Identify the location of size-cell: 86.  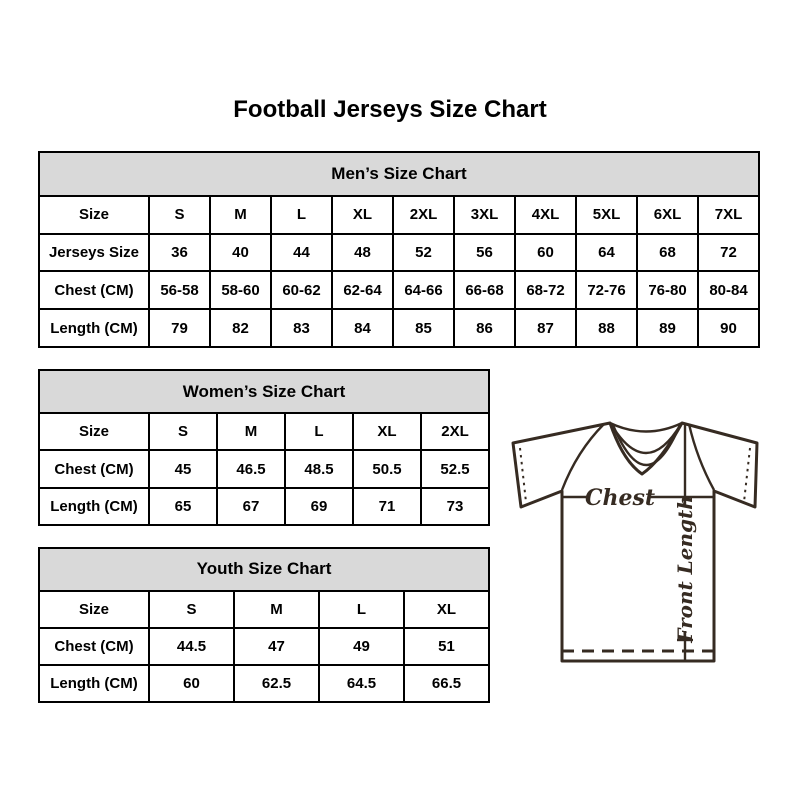
(484, 328).